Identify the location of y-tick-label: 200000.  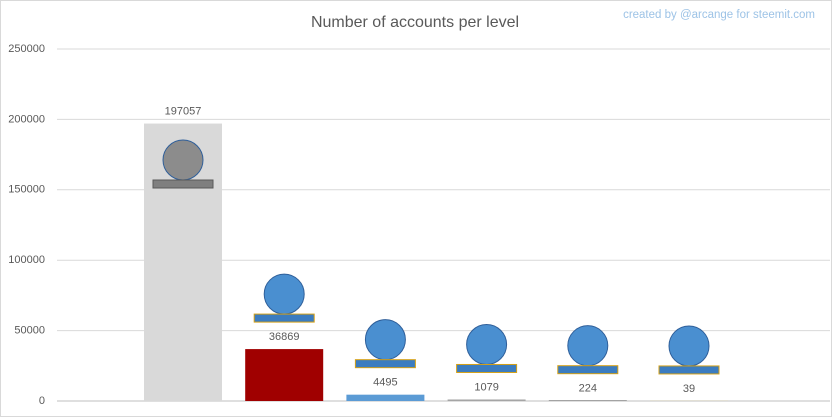
(26, 119).